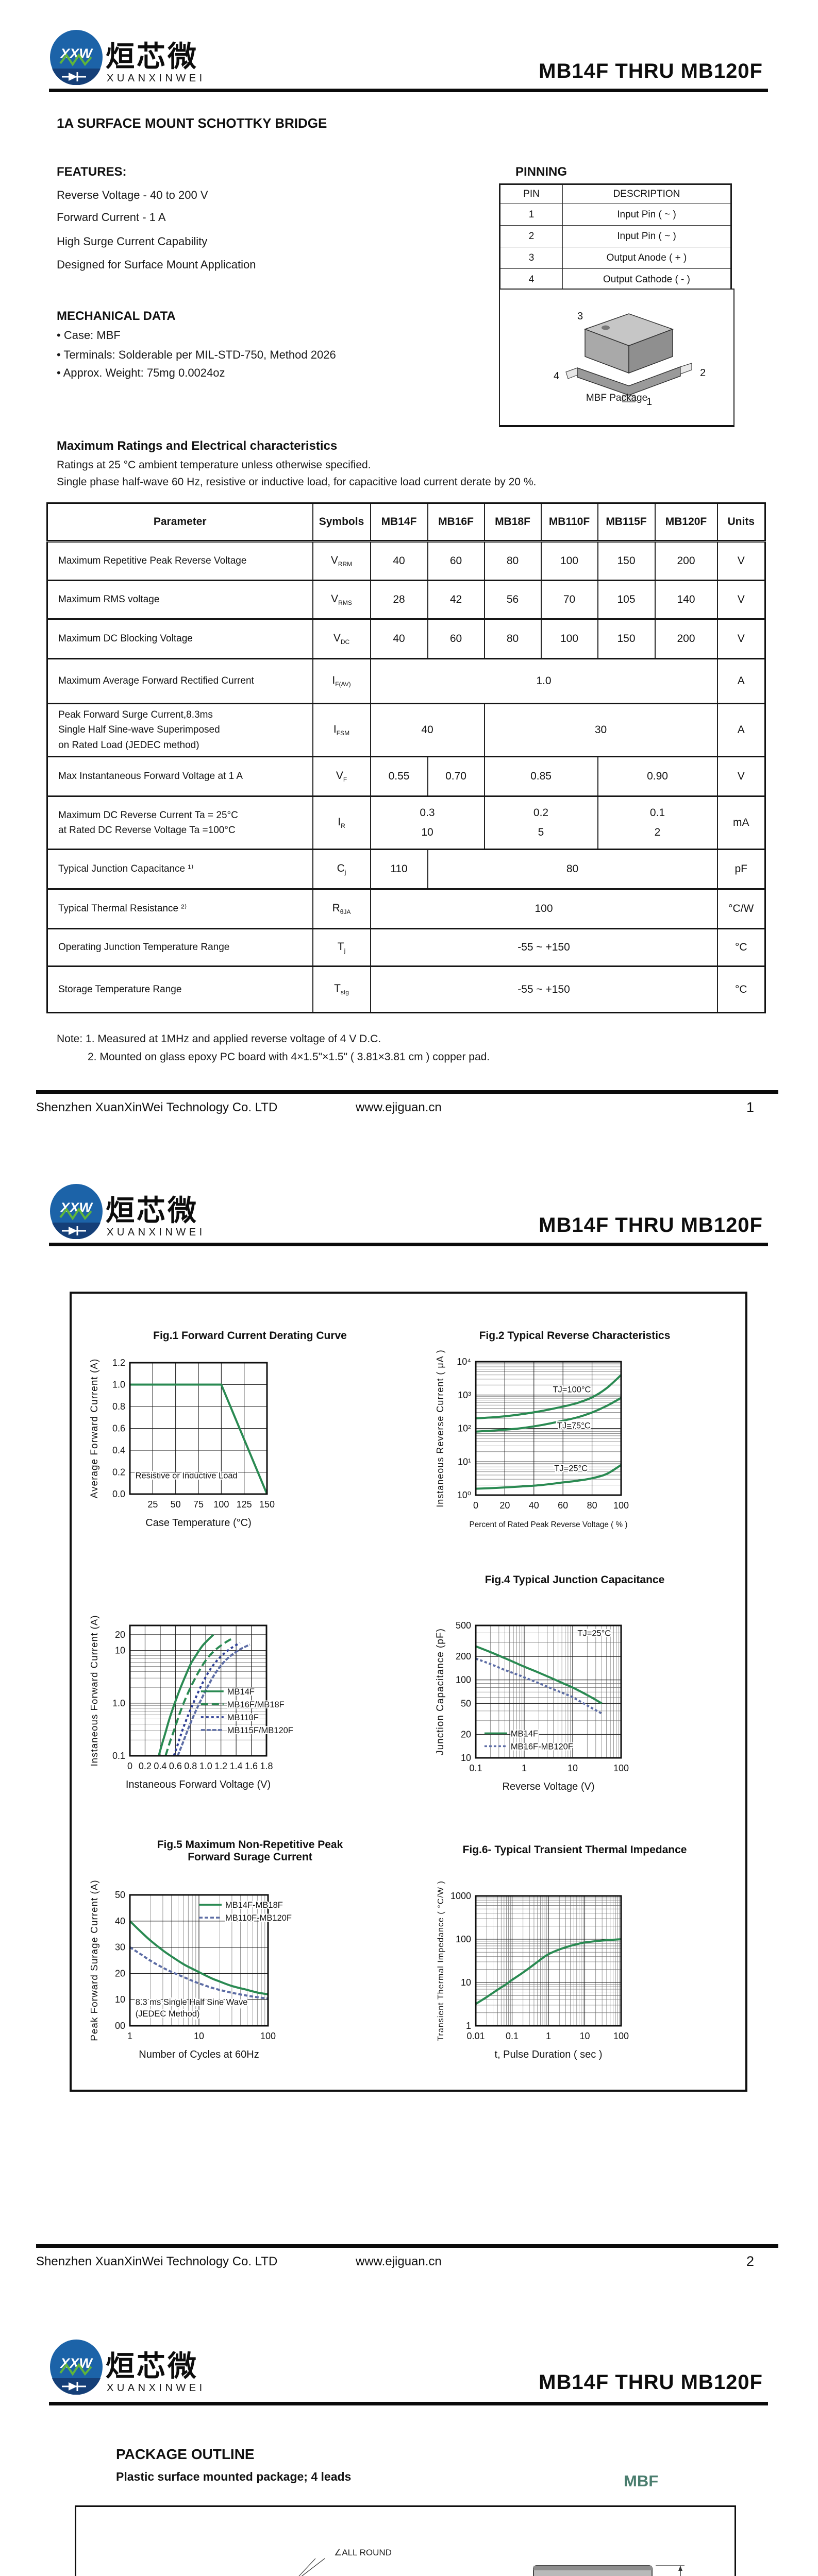 Image resolution: width=818 pixels, height=2576 pixels. What do you see at coordinates (440, 1691) in the screenshot?
I see `y-axis-label: Junction Capacitance (pF)` at bounding box center [440, 1691].